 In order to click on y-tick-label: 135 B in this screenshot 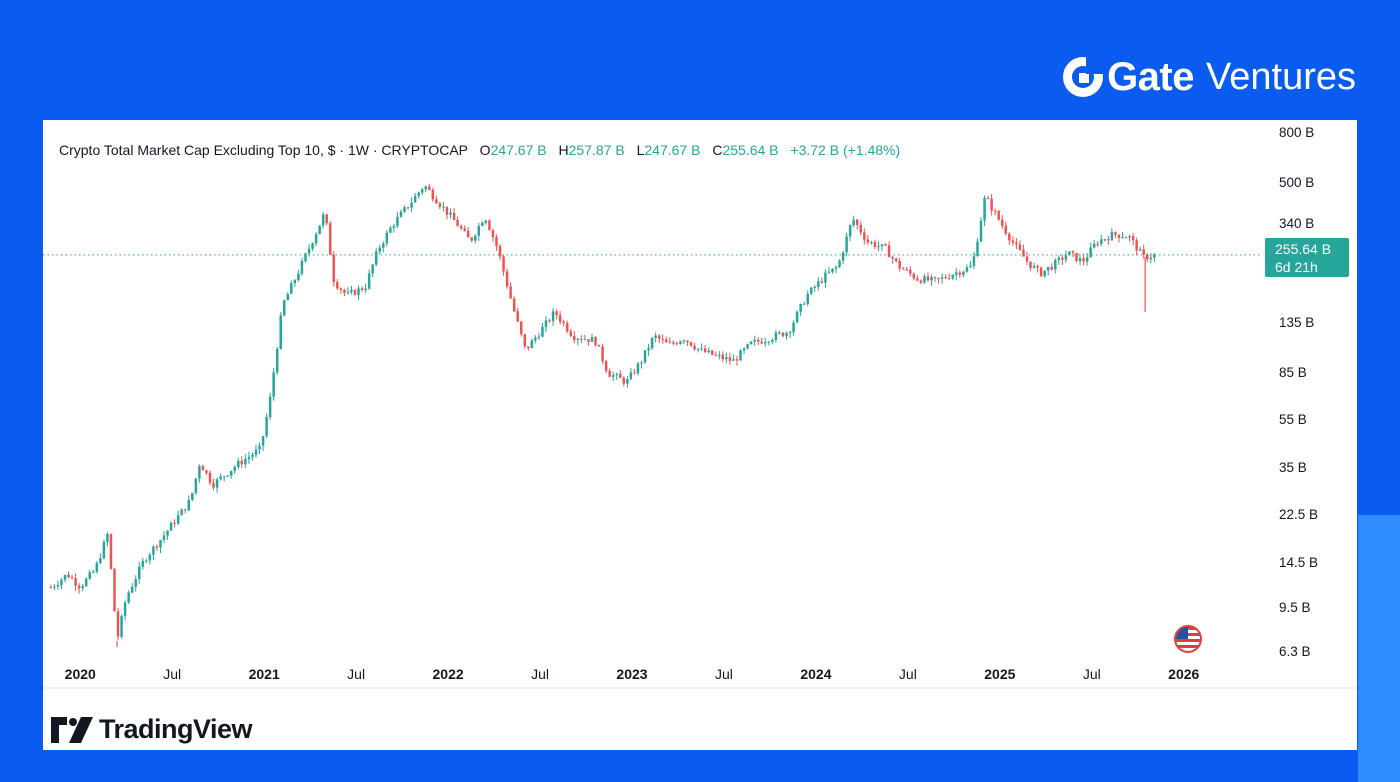, I will do `click(1297, 323)`.